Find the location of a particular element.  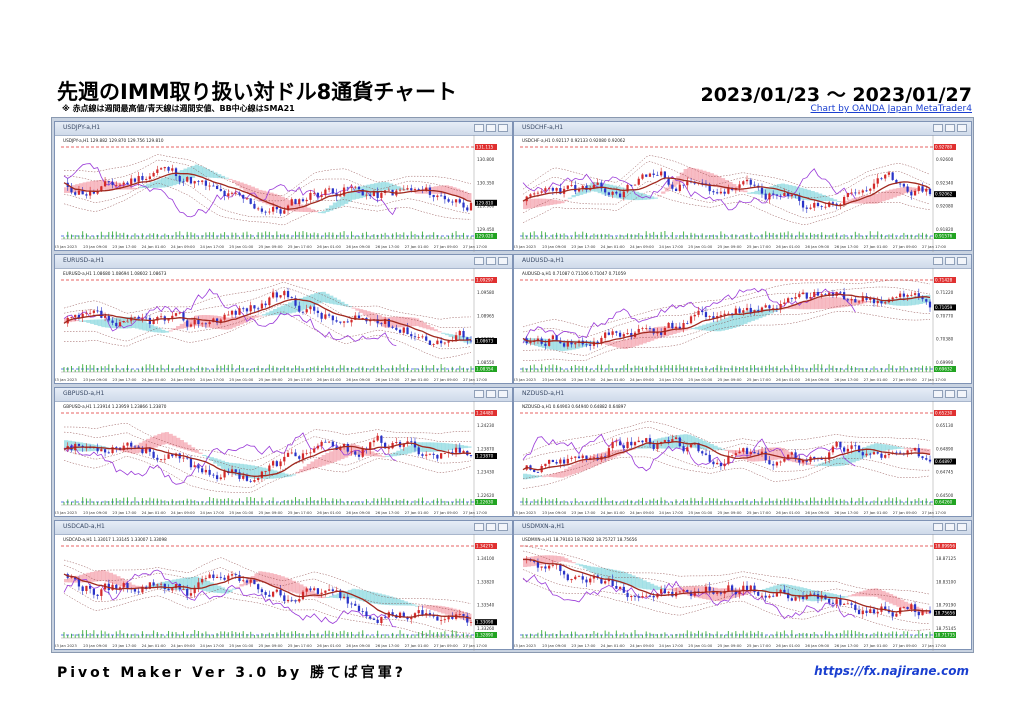

low-price-label: 1.32890 is located at coordinates (485, 635).